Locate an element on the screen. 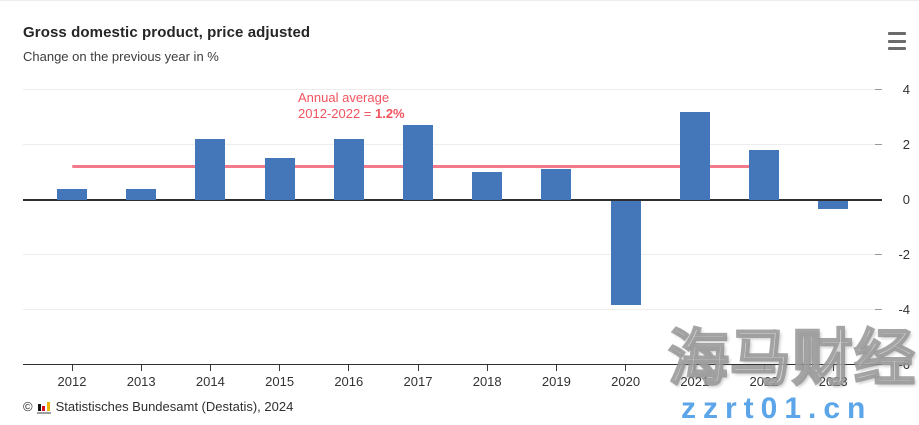 The width and height of the screenshot is (919, 425). bar-2022 is located at coordinates (764, 175).